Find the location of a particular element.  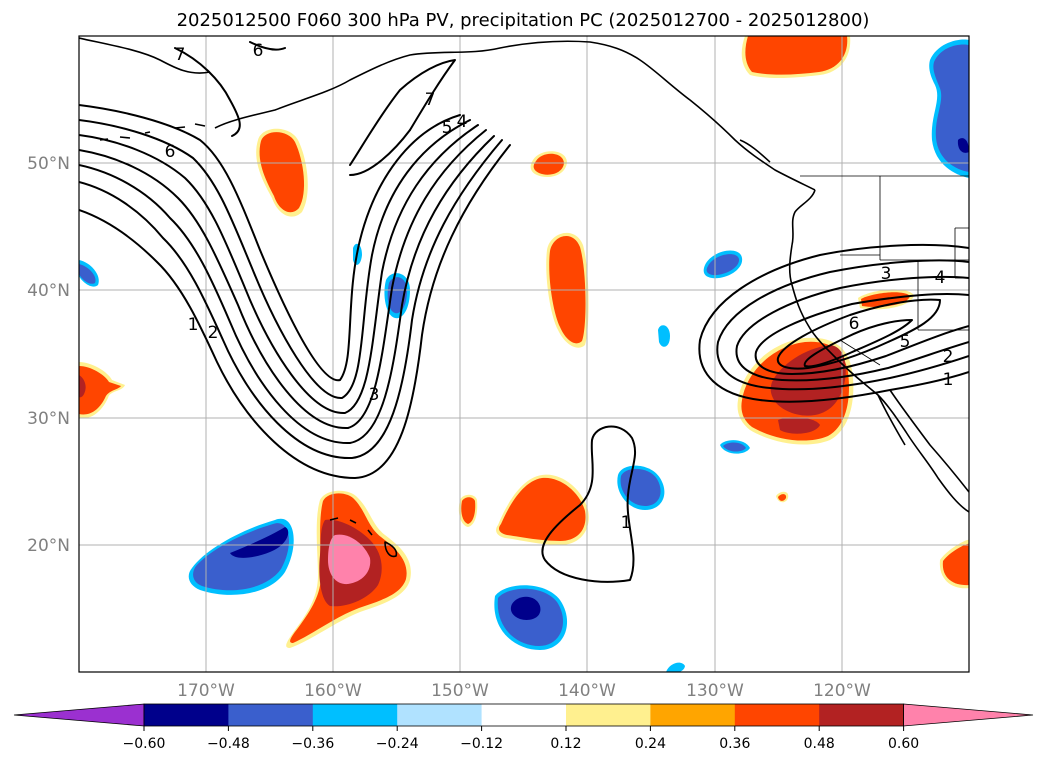

colorbar-tick-label: −0.36 is located at coordinates (312, 744).